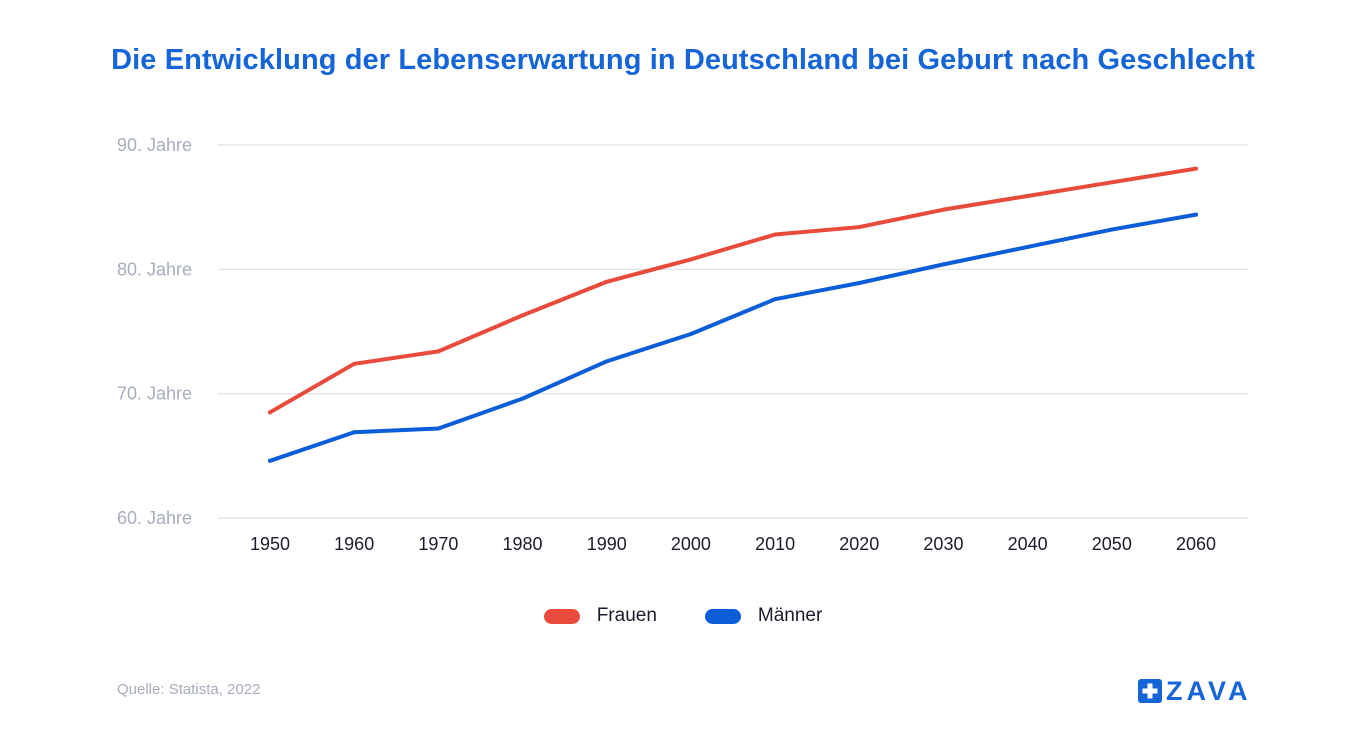  Describe the element at coordinates (790, 615) in the screenshot. I see `legend-label-maenner: Männer` at that location.